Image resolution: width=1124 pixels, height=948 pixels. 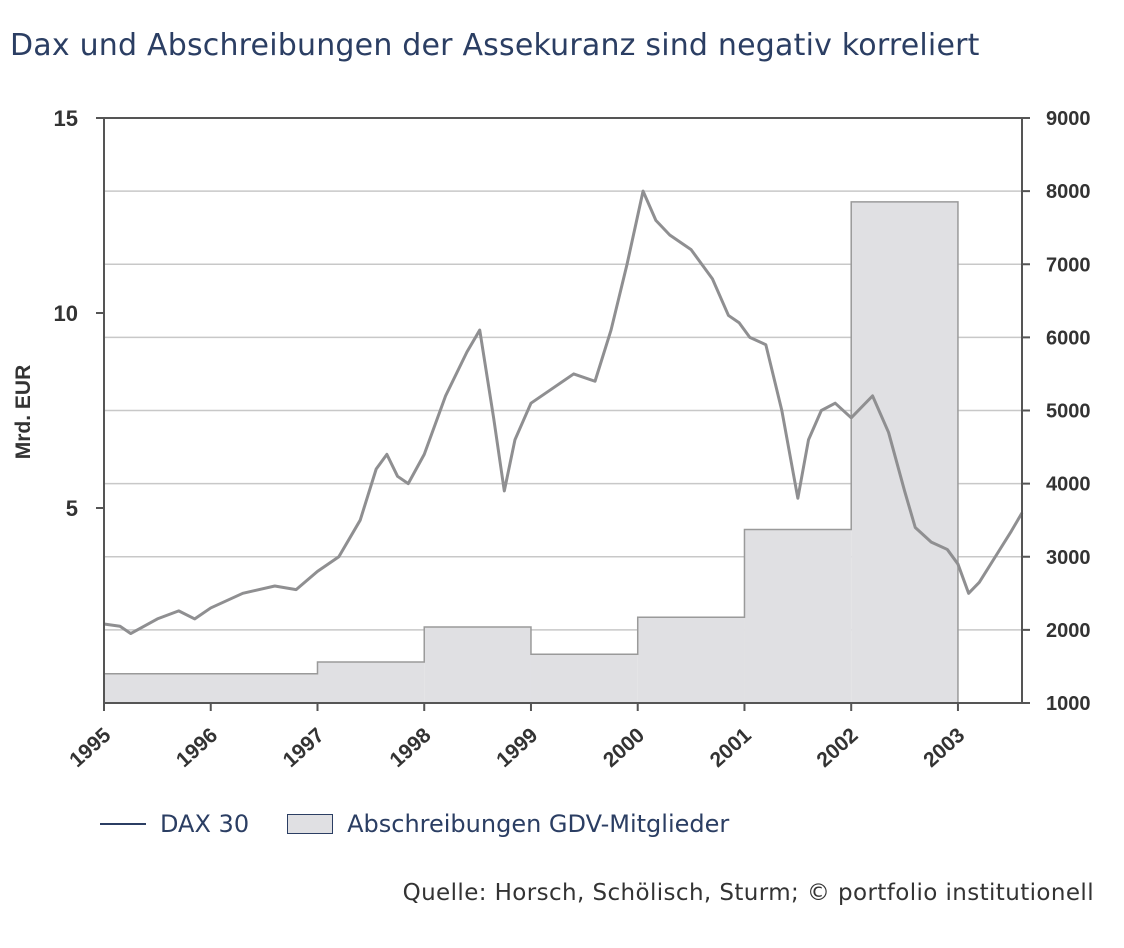 I want to click on right-axis: 1000 2000 3000 4000 5000 6000 7000 8000 9000, so click(x=1056, y=411).